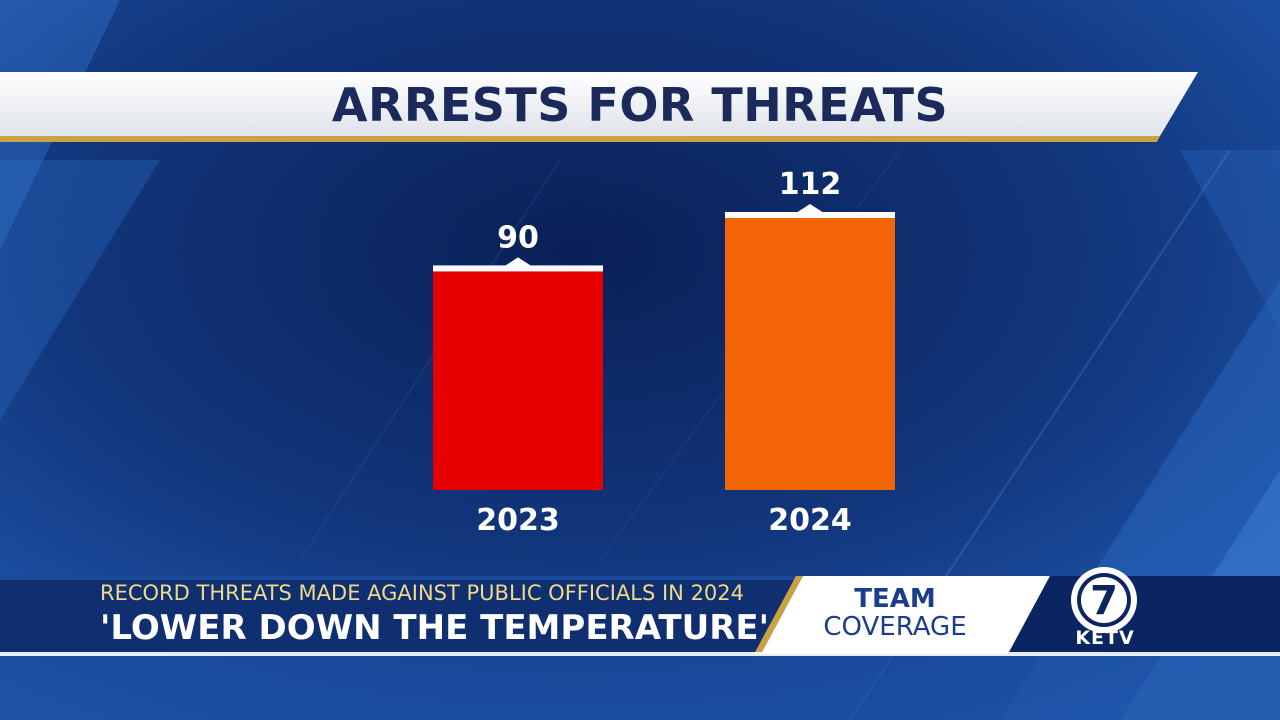  I want to click on bar-pointer-2023, so click(518, 262).